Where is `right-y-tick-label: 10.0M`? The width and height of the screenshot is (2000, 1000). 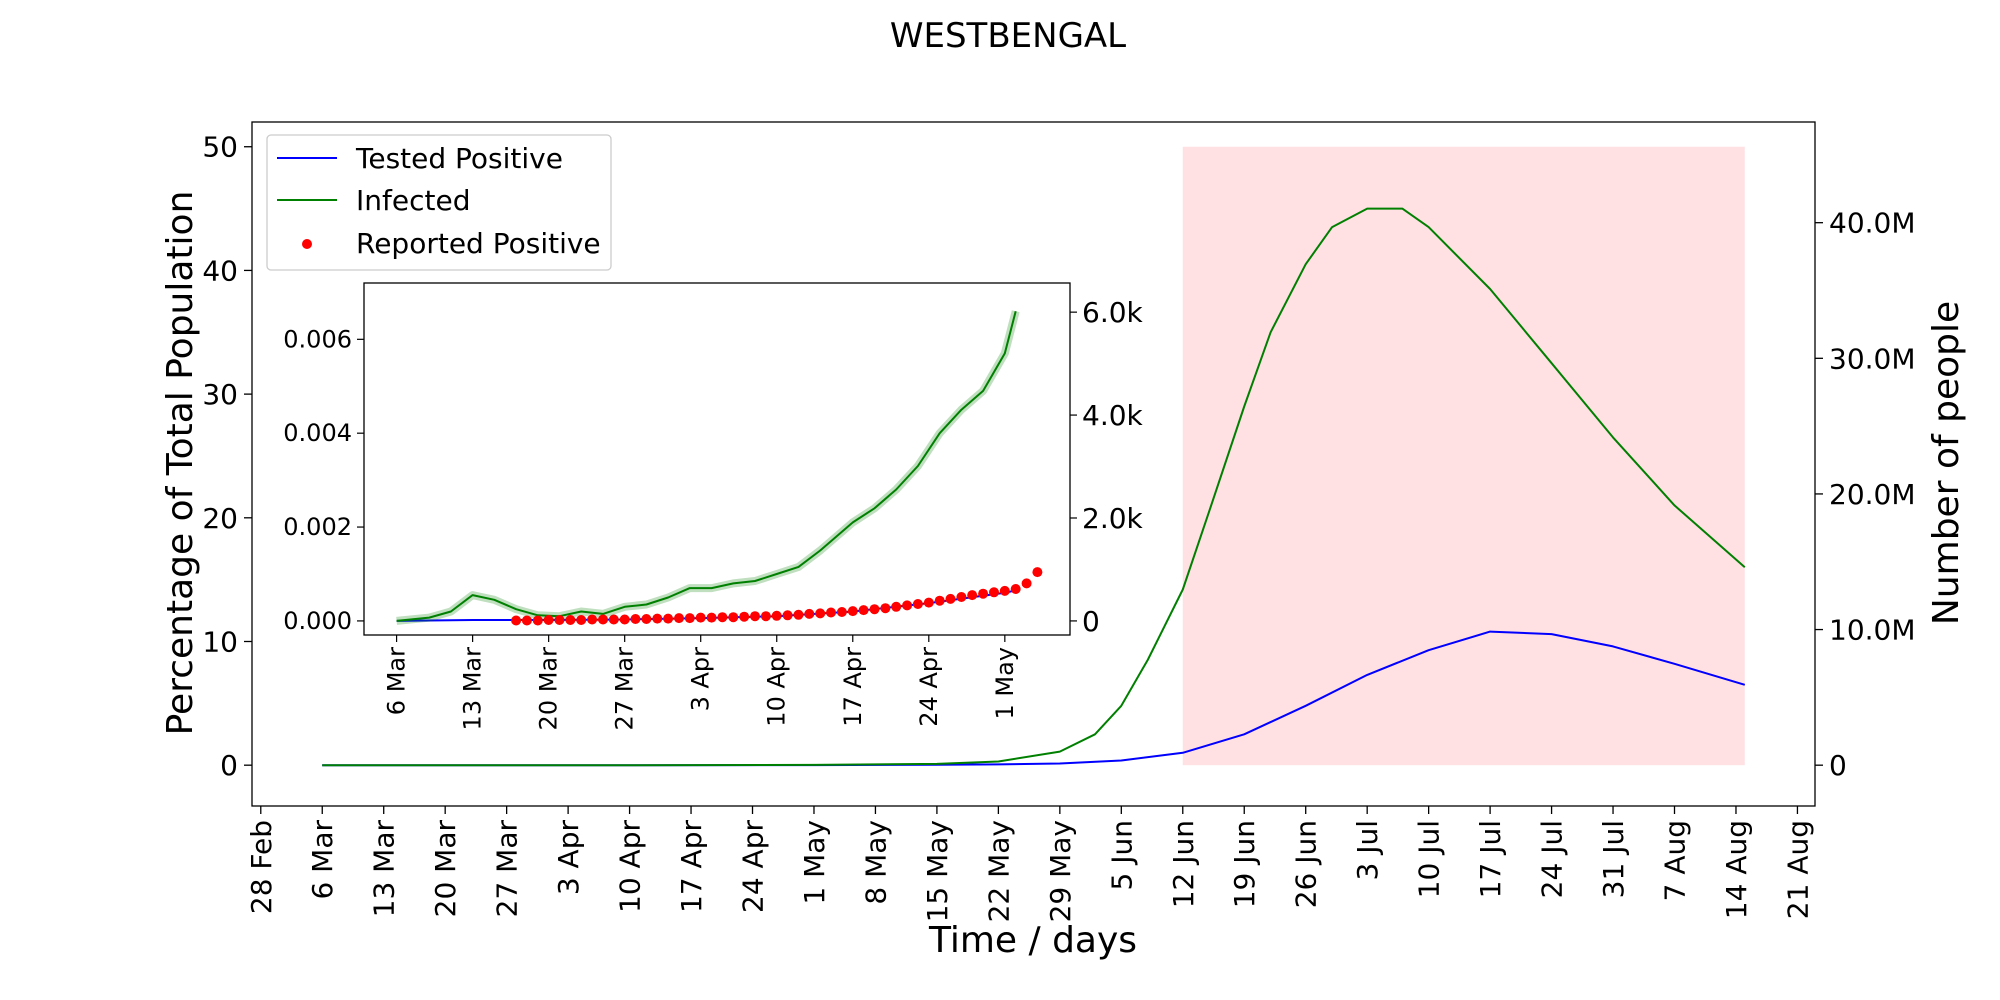
right-y-tick-label: 10.0M is located at coordinates (1872, 630).